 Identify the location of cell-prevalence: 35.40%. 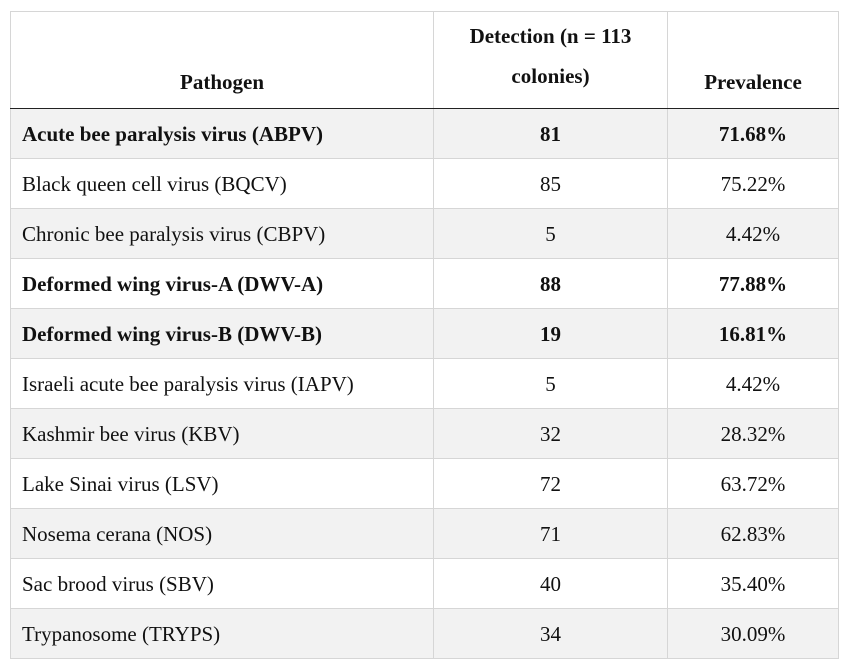
(753, 583).